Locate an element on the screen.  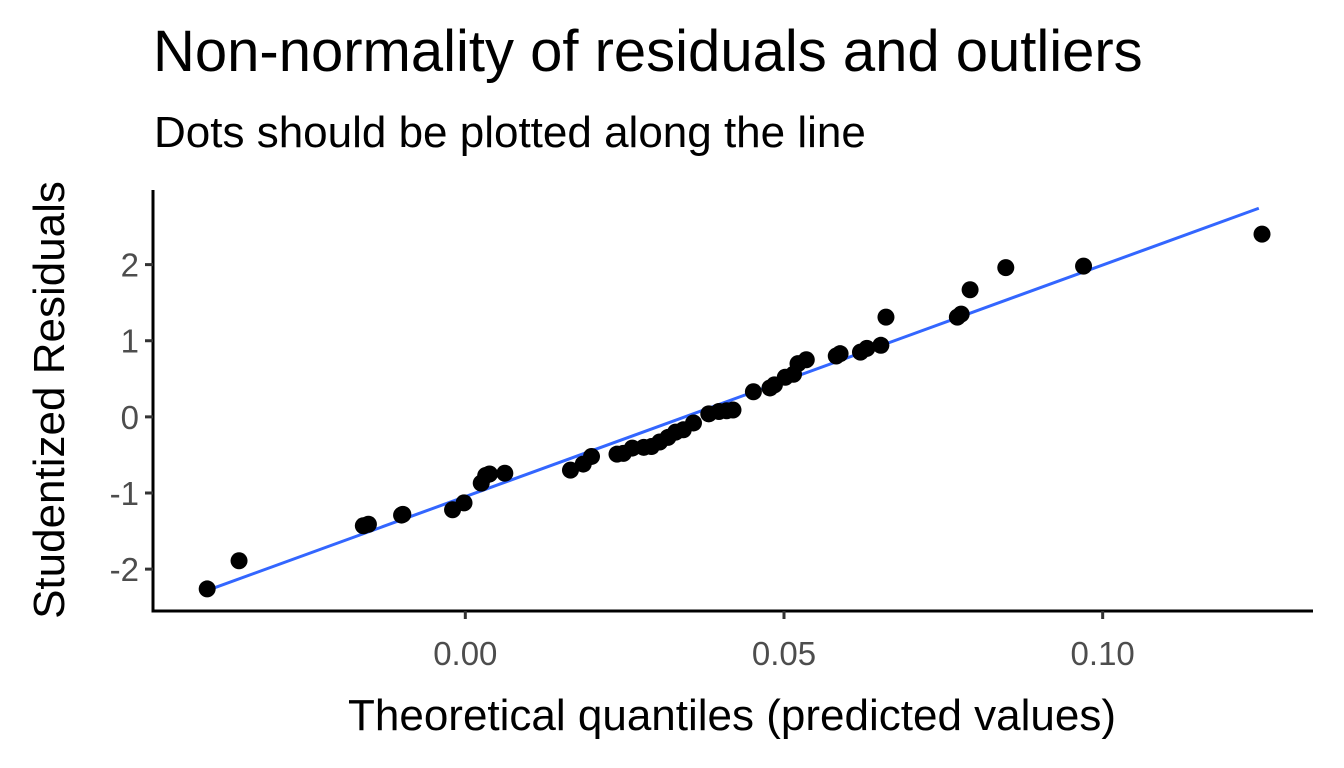
chart-subtitle: Dots should be plotted along the line is located at coordinates (510, 132).